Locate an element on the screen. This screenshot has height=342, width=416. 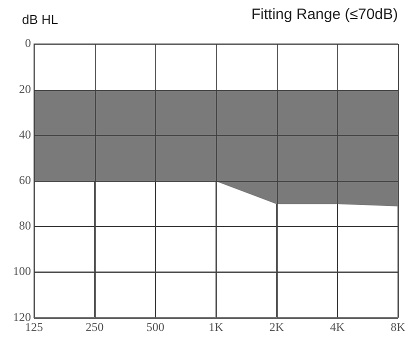
y-axis-title: dB HL is located at coordinates (40, 19).